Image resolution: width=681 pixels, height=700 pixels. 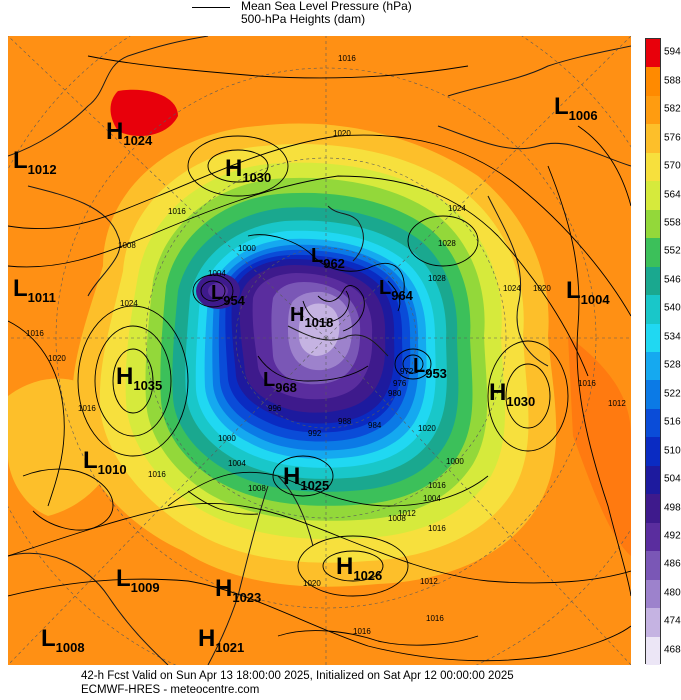 What do you see at coordinates (275, 408) in the screenshot?
I see `isobar-label: 996` at bounding box center [275, 408].